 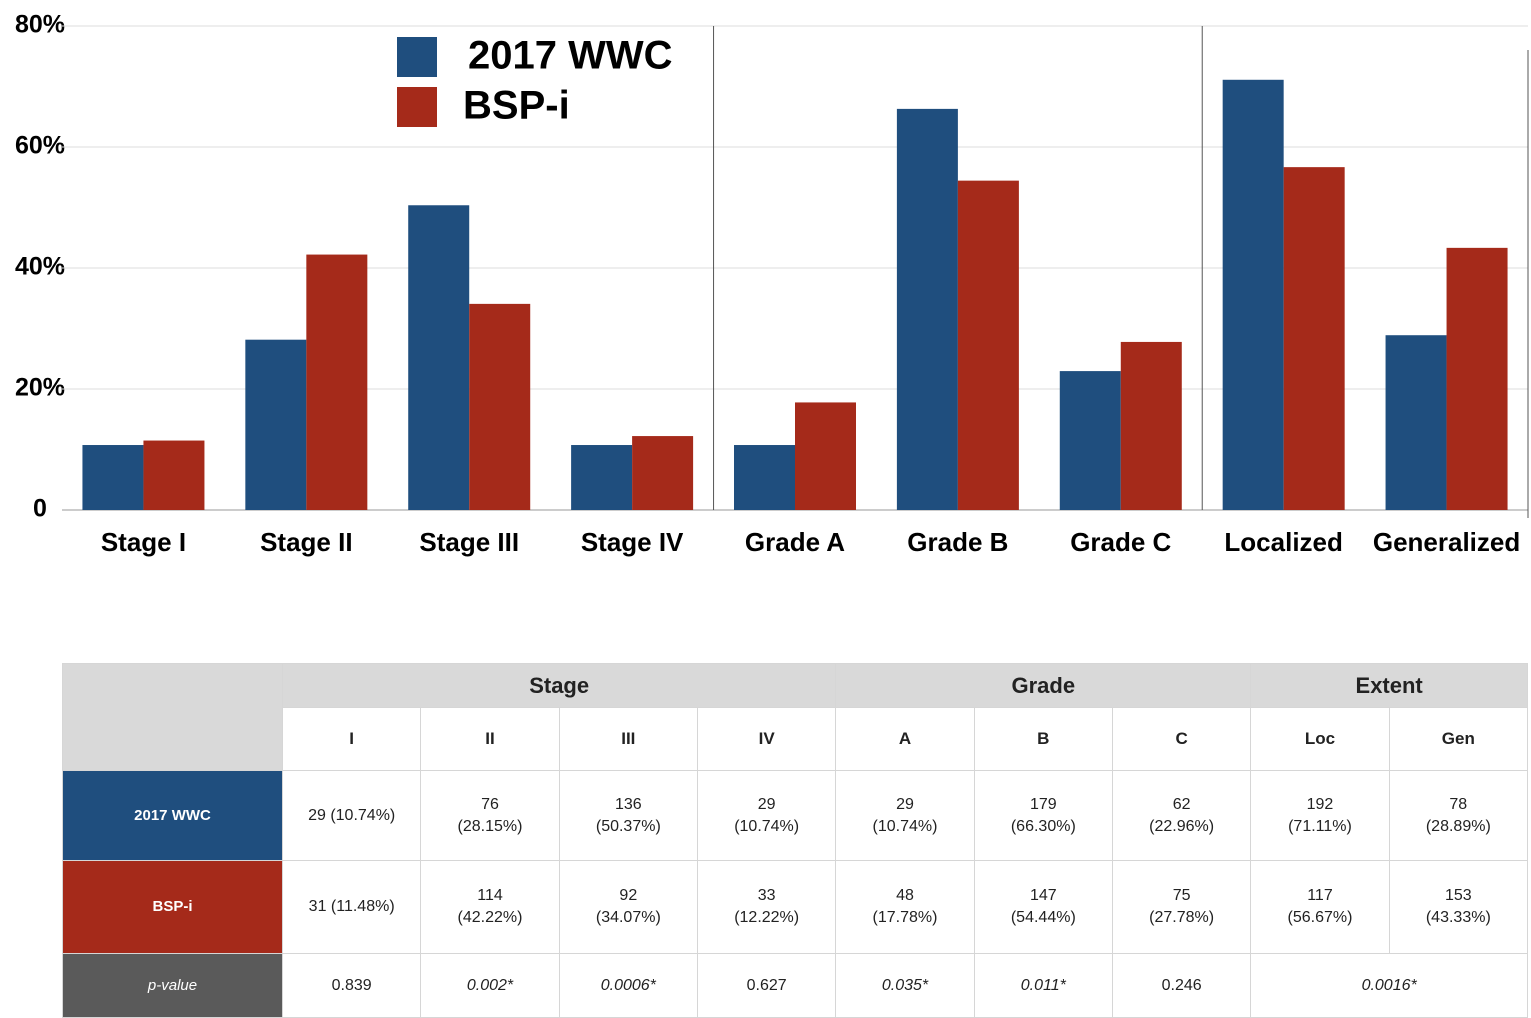 What do you see at coordinates (905, 739) in the screenshot?
I see `column-header: A` at bounding box center [905, 739].